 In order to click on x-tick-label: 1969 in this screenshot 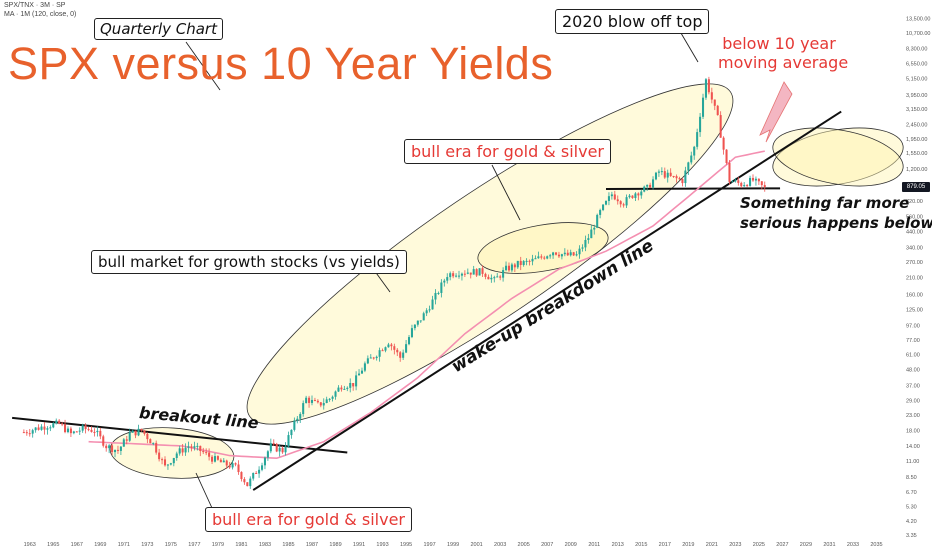, I will do `click(100, 545)`.